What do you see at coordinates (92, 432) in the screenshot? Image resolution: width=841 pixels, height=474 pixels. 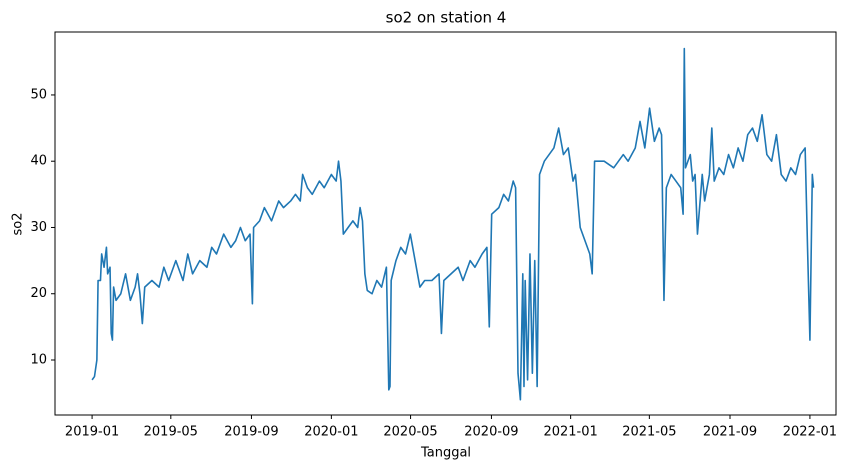 I see `x-tick-label: 2019-01` at bounding box center [92, 432].